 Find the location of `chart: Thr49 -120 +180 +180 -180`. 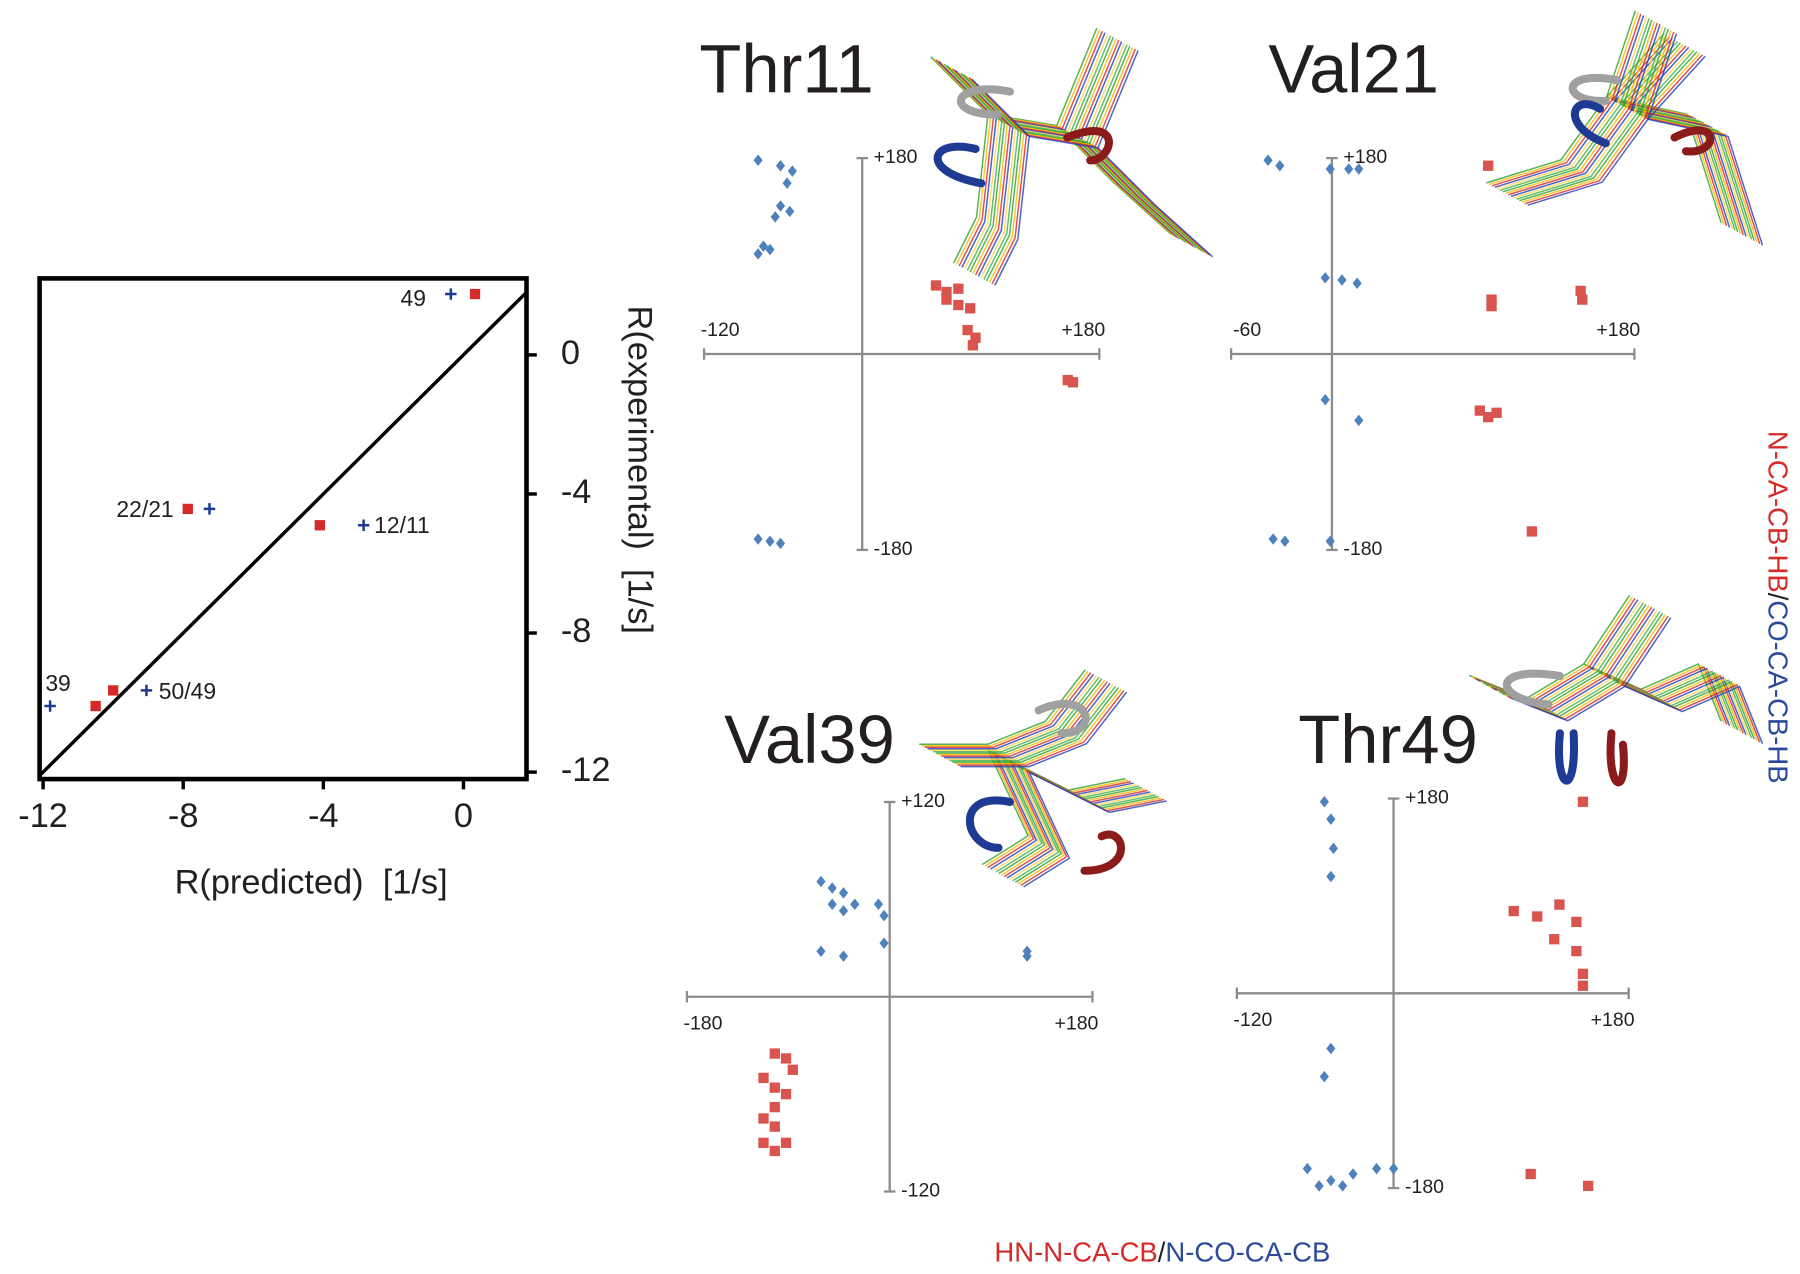

chart: Thr49 -120 +180 +180 -180 is located at coordinates (1433, 949).